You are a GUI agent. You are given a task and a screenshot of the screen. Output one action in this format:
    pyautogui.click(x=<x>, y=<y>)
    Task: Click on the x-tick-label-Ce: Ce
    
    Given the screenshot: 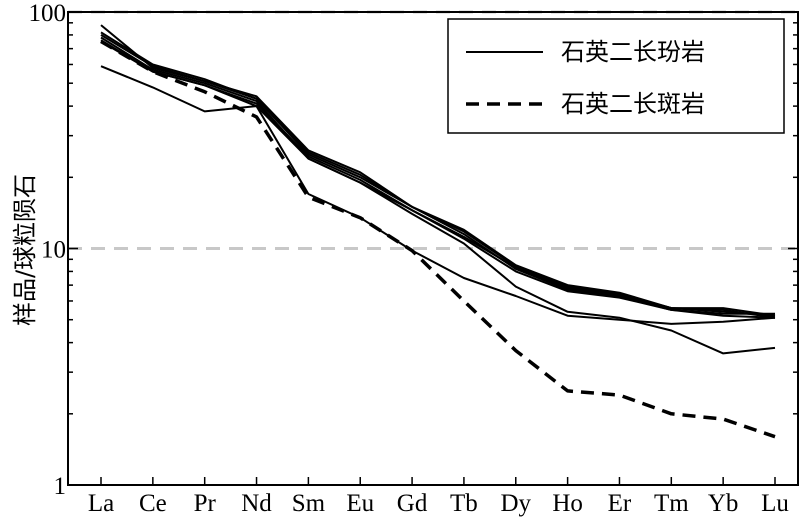 What is the action you would take?
    pyautogui.click(x=153, y=503)
    